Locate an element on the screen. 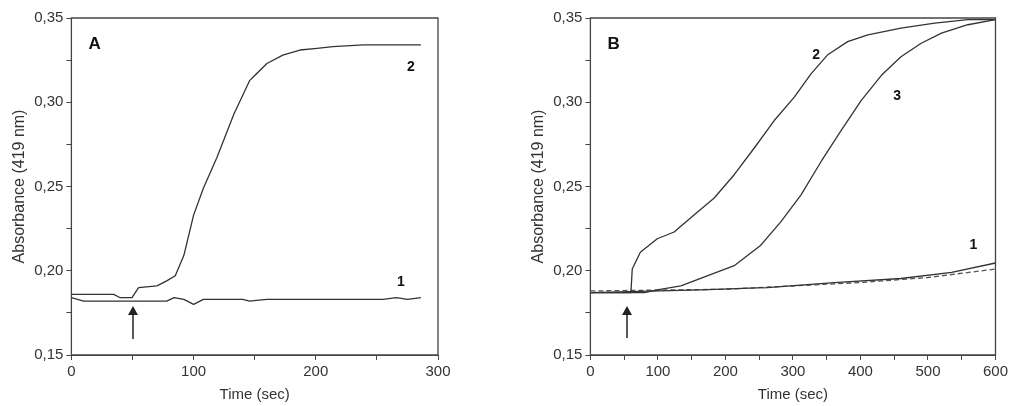  x-tick-label: 600 is located at coordinates (995, 371).